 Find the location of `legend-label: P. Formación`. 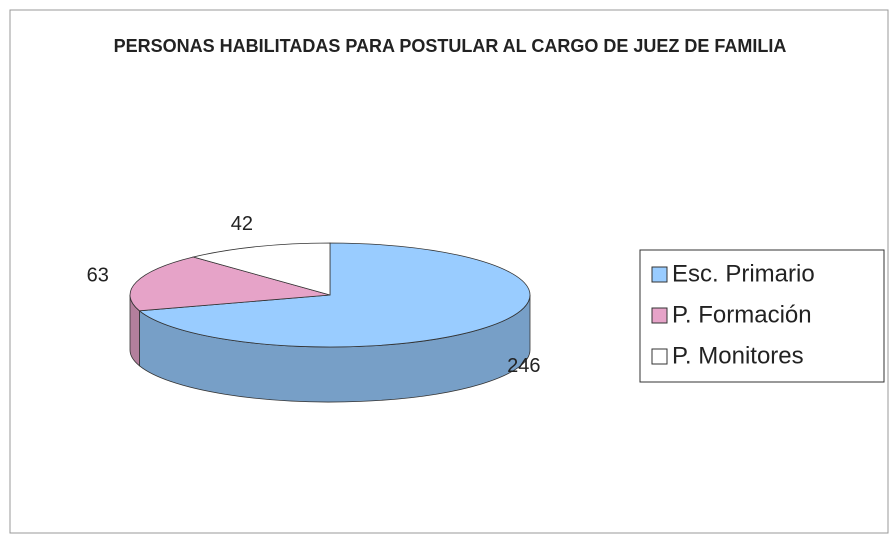

legend-label: P. Formación is located at coordinates (742, 314).